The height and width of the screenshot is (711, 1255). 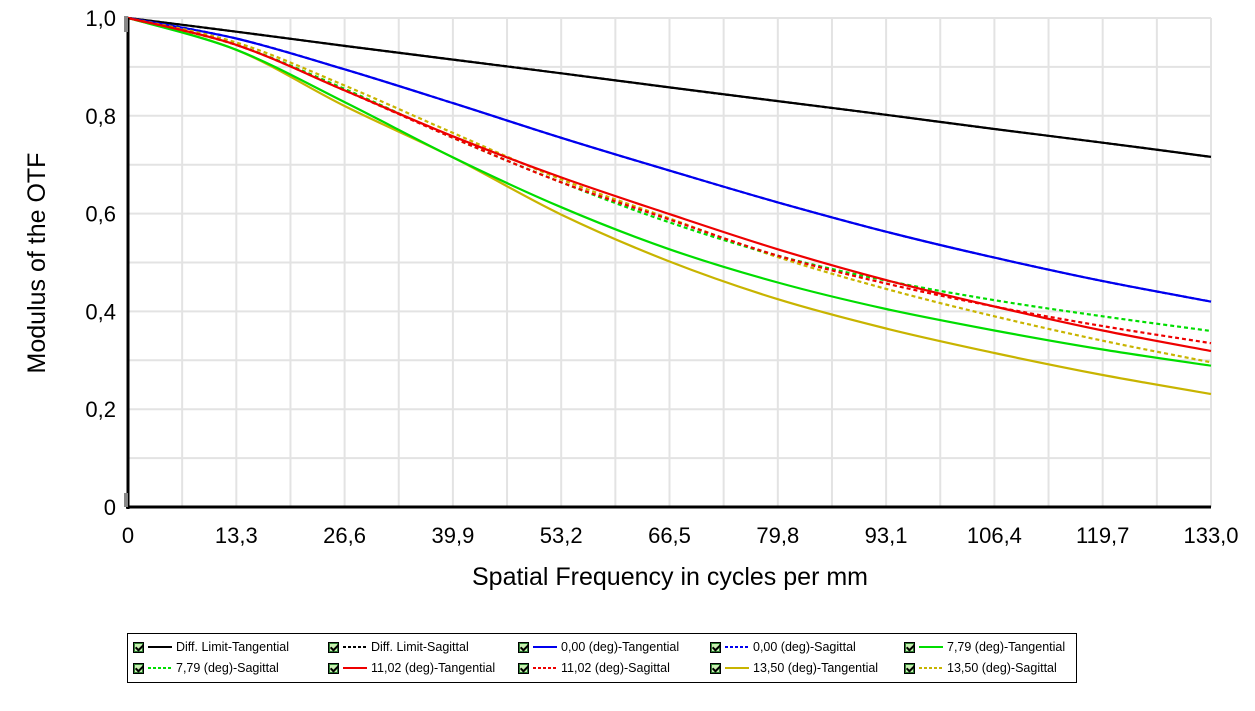 I want to click on legend-label: Diff. Limit-Sagittal, so click(x=420, y=647).